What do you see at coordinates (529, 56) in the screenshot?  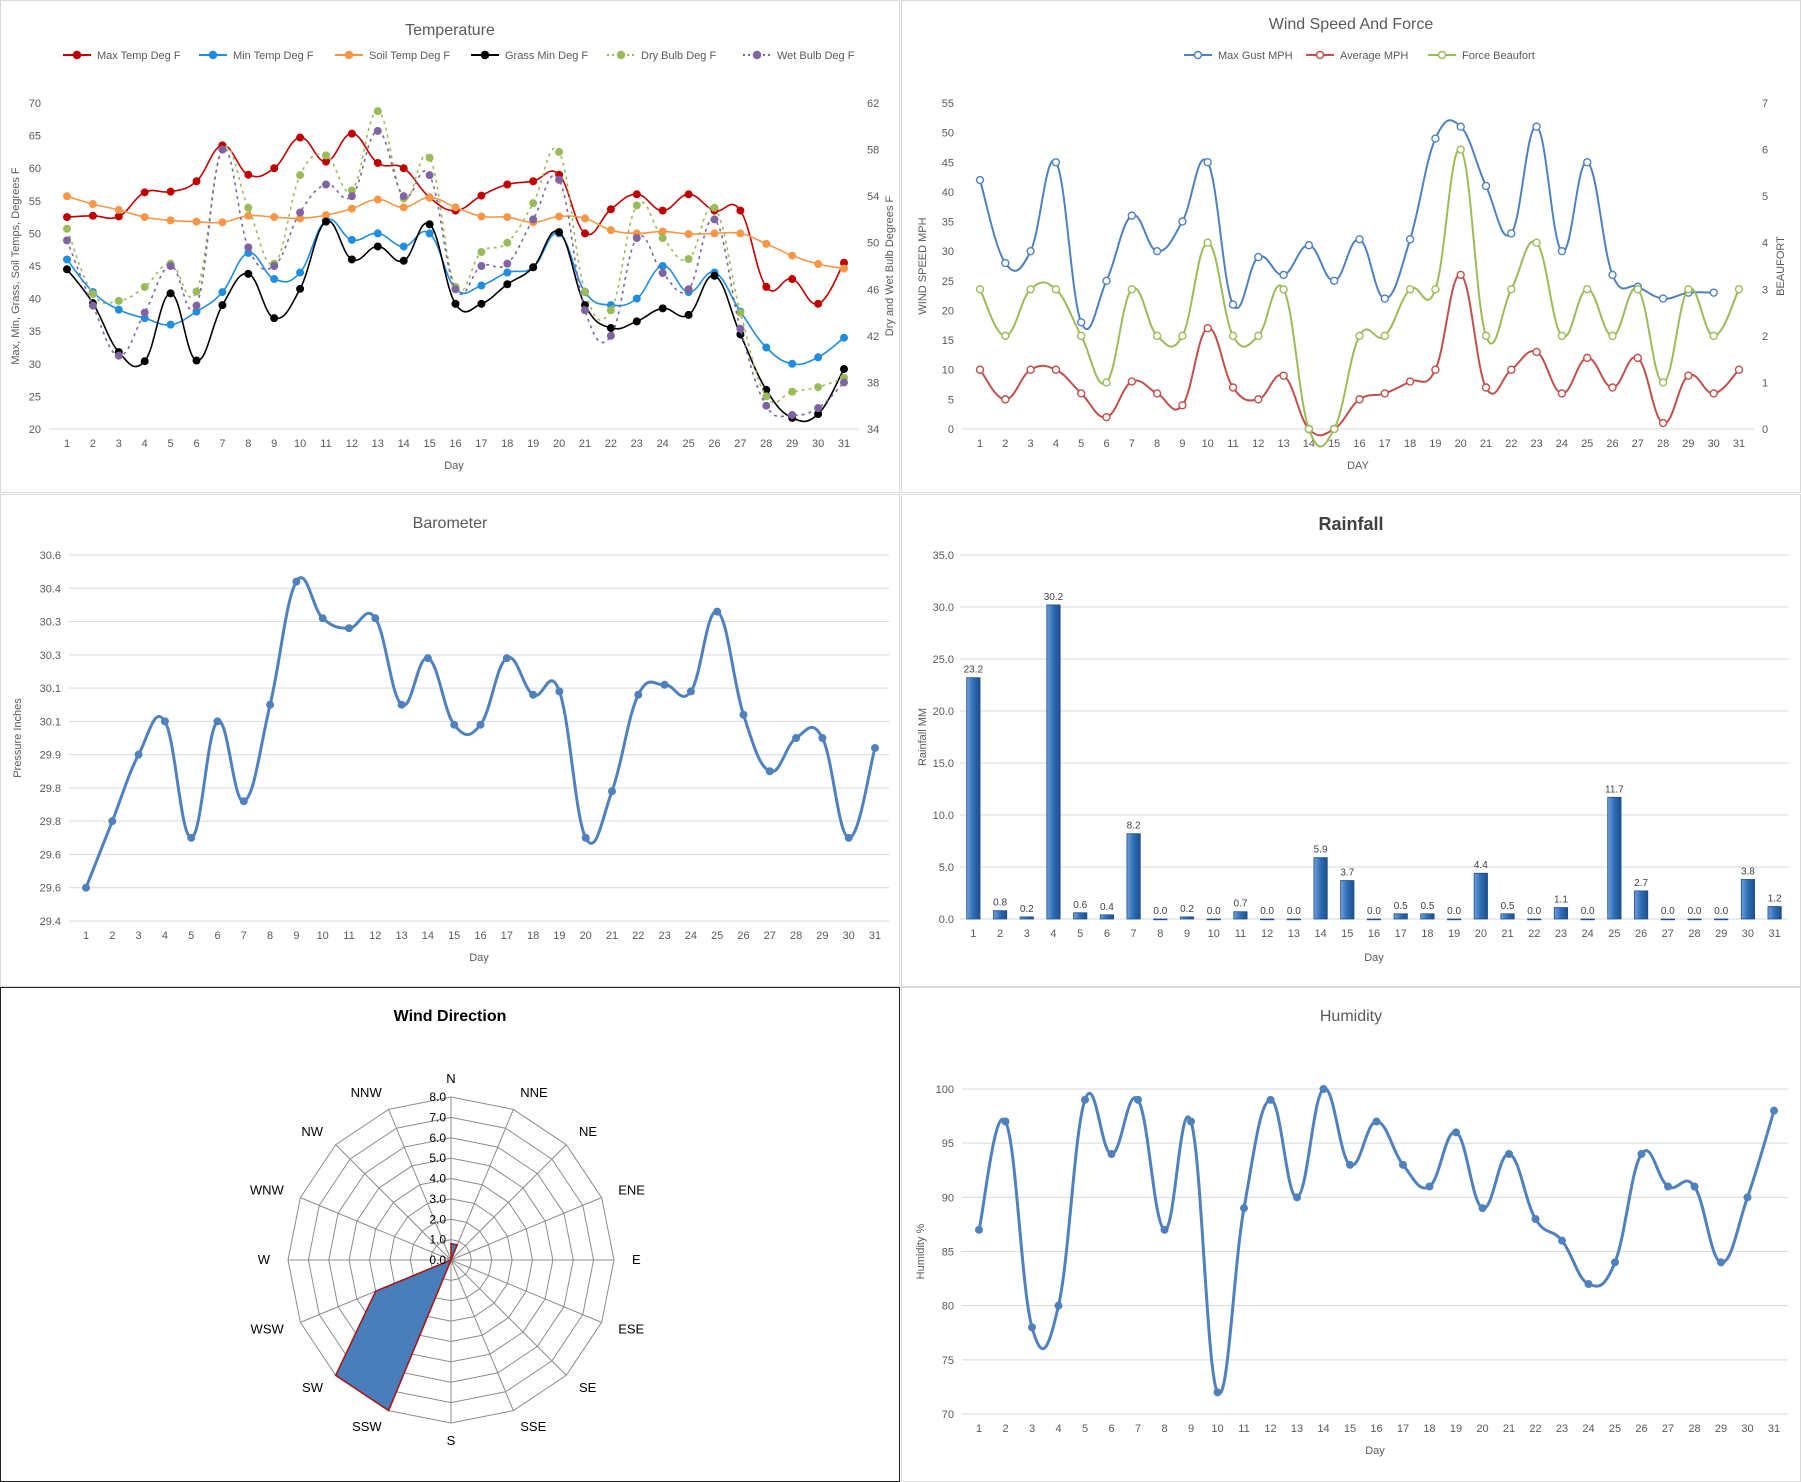 I see `legend-item-grass-min-deg-f: Grass Min Deg F` at bounding box center [529, 56].